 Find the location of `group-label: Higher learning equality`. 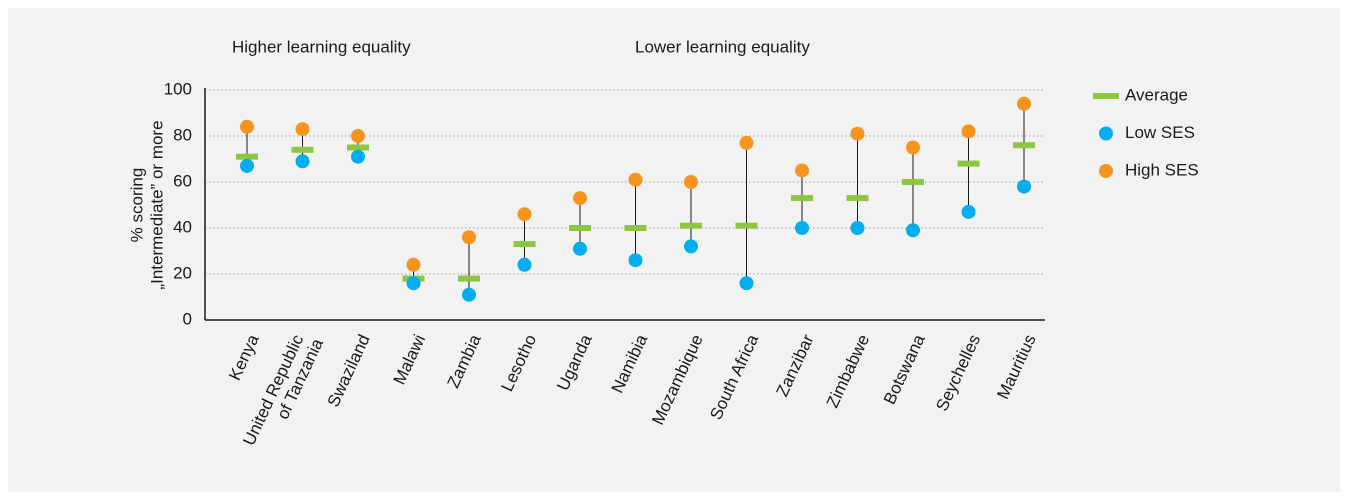

group-label: Higher learning equality is located at coordinates (321, 46).